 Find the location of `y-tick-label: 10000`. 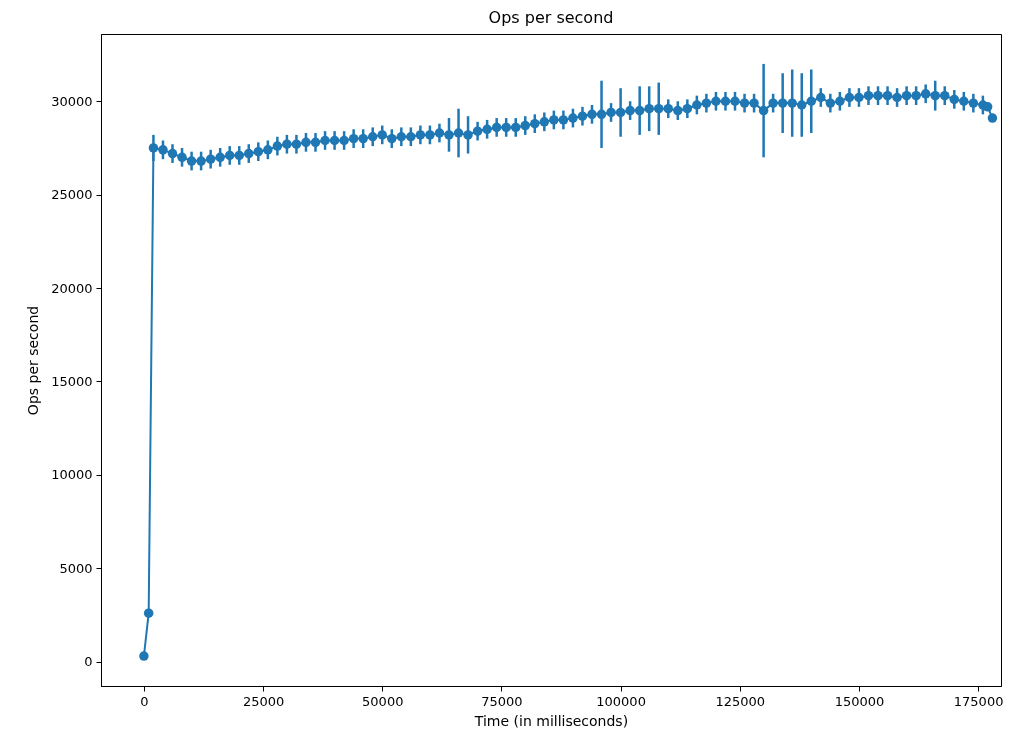

y-tick-label: 10000 is located at coordinates (72, 475).